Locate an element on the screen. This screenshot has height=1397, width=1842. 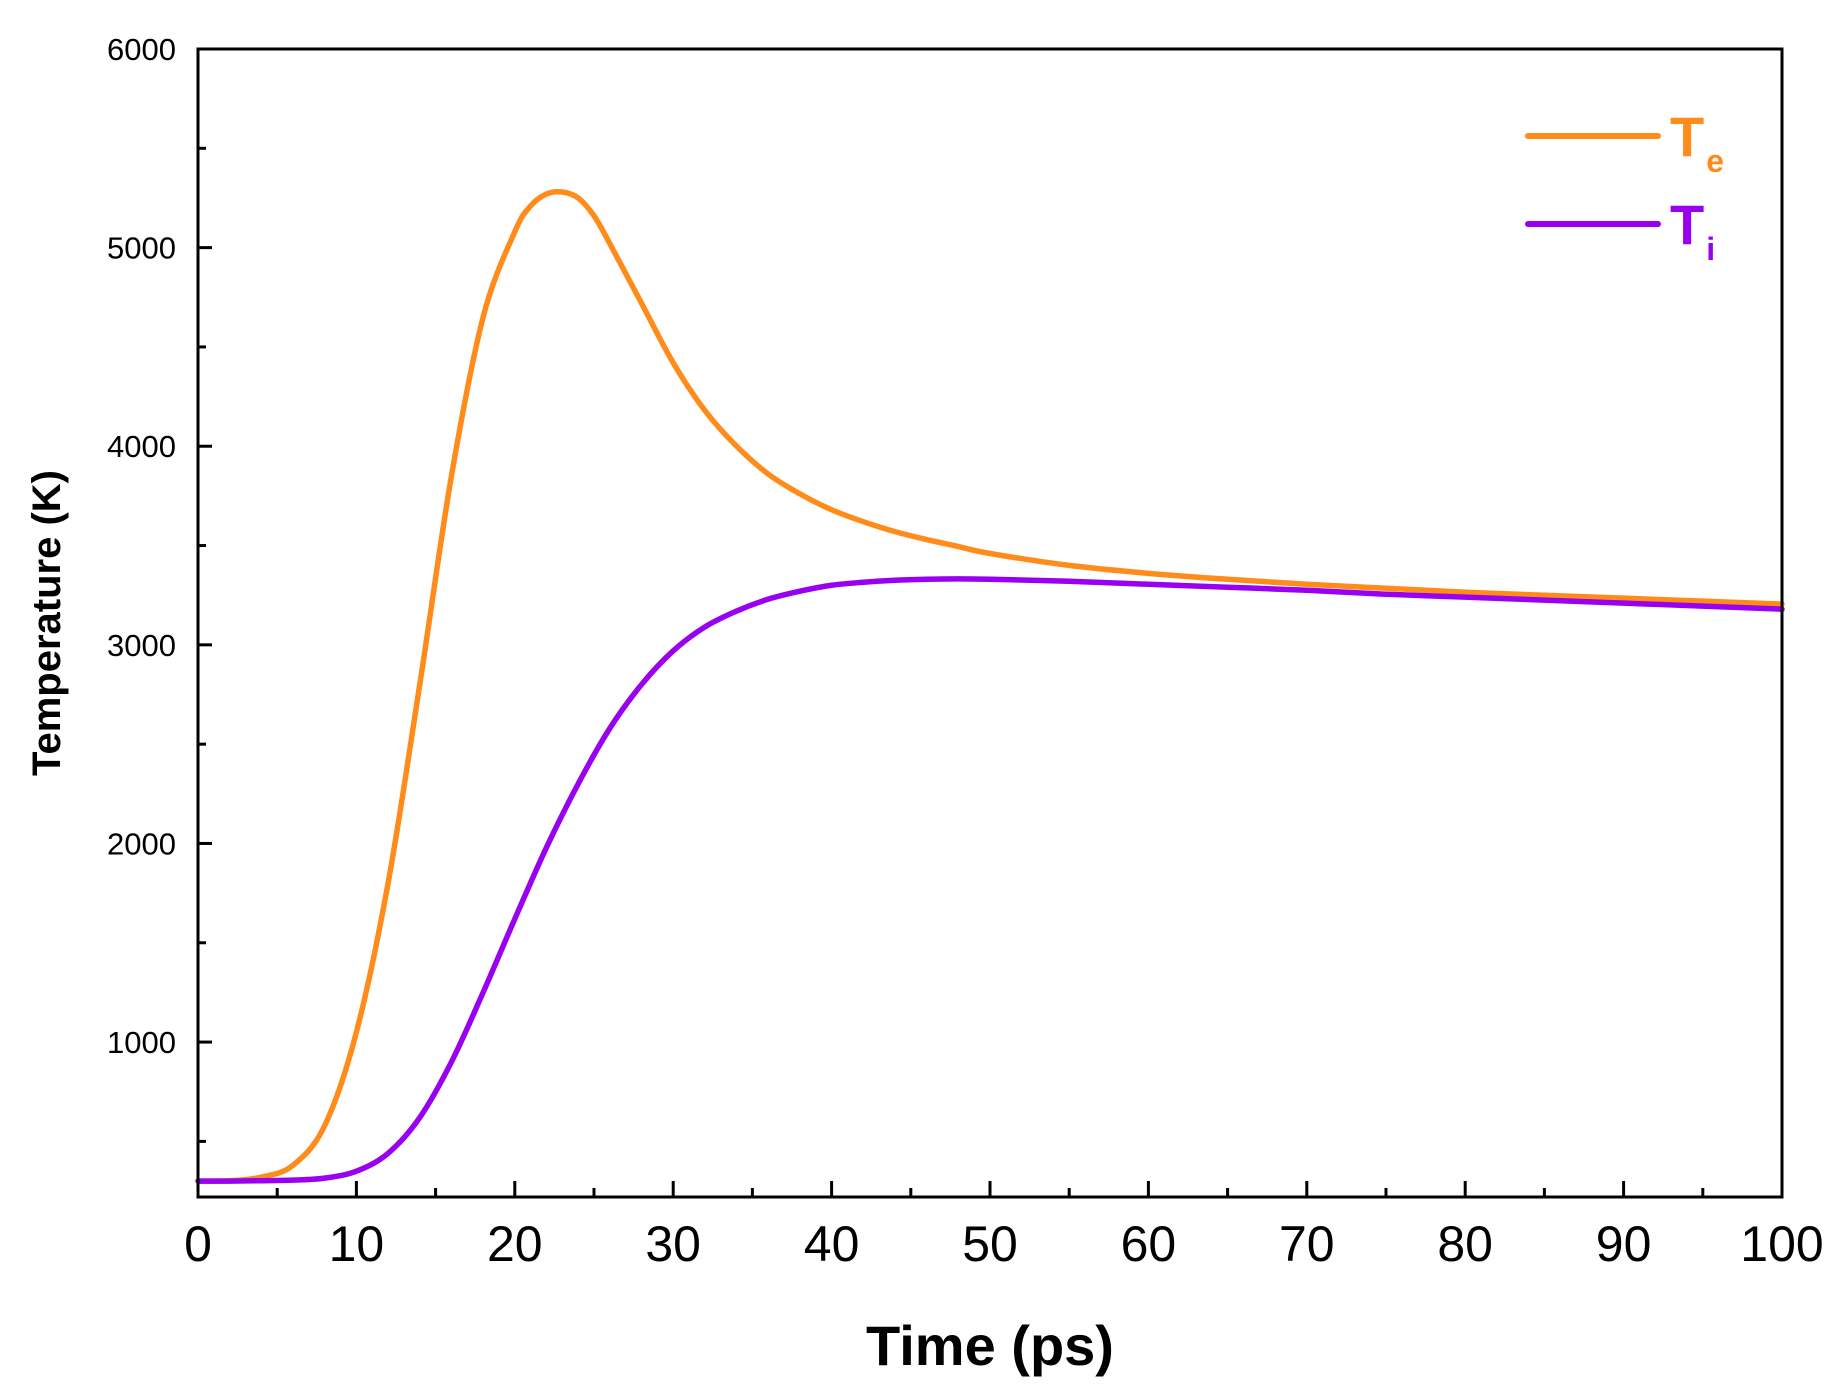
y-tick-label: 2000 is located at coordinates (141, 843).